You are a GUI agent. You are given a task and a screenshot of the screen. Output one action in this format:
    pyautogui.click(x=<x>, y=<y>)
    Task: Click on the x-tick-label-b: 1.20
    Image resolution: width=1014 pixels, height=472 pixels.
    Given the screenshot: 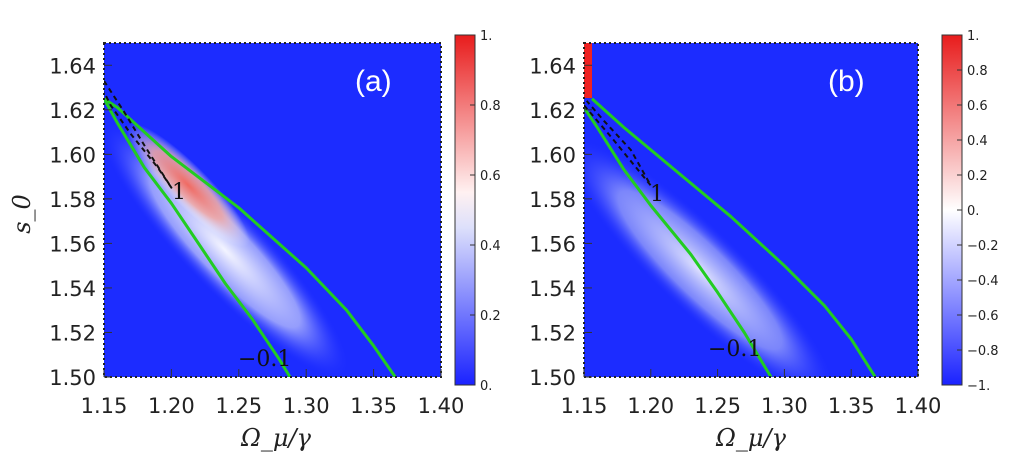 What is the action you would take?
    pyautogui.click(x=650, y=406)
    